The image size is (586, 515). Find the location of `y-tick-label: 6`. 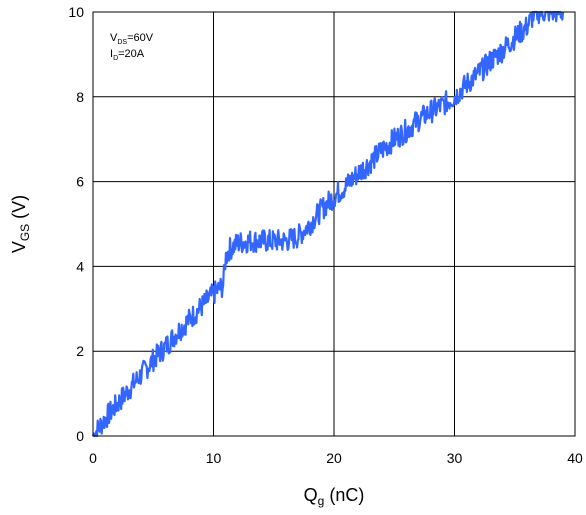

y-tick-label: 6 is located at coordinates (80, 182).